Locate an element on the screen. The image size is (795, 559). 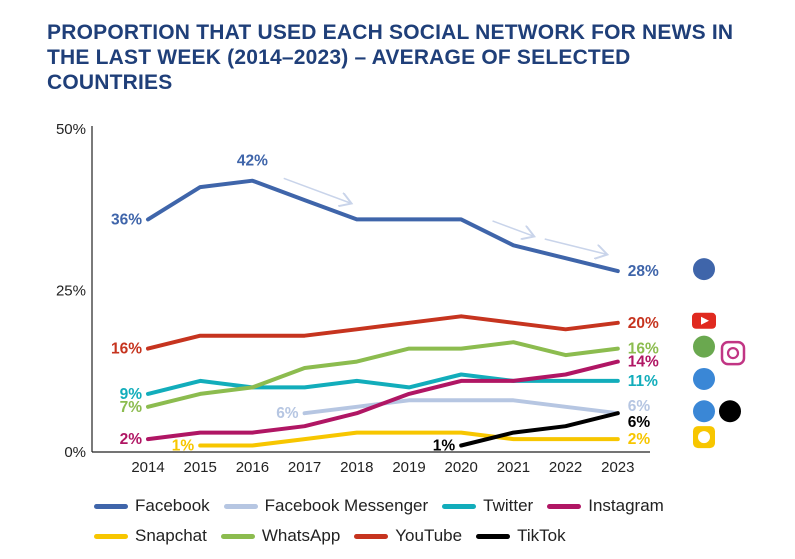
data-label: 14% is located at coordinates (643, 362).